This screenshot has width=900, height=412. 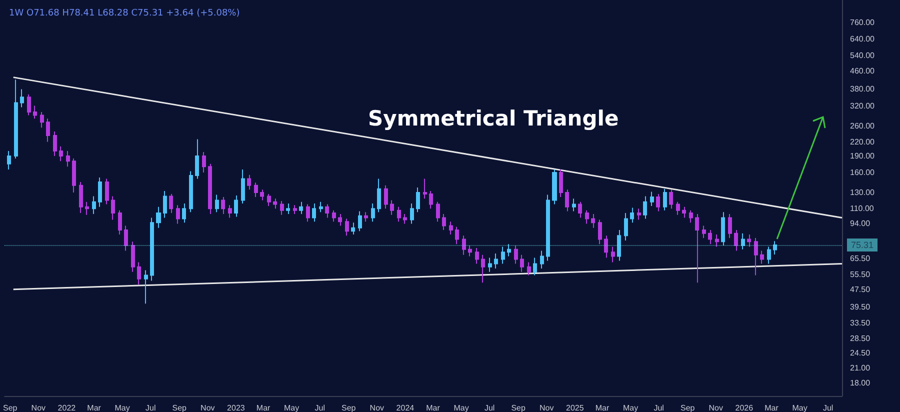 What do you see at coordinates (863, 172) in the screenshot?
I see `y-tick-label: 160.00` at bounding box center [863, 172].